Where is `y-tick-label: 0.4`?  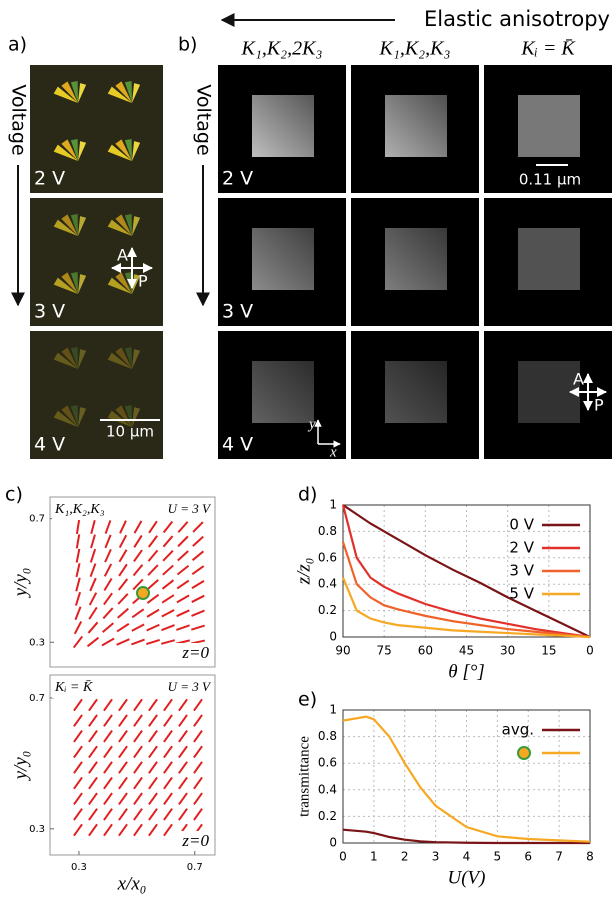 y-tick-label: 0.4 is located at coordinates (327, 584).